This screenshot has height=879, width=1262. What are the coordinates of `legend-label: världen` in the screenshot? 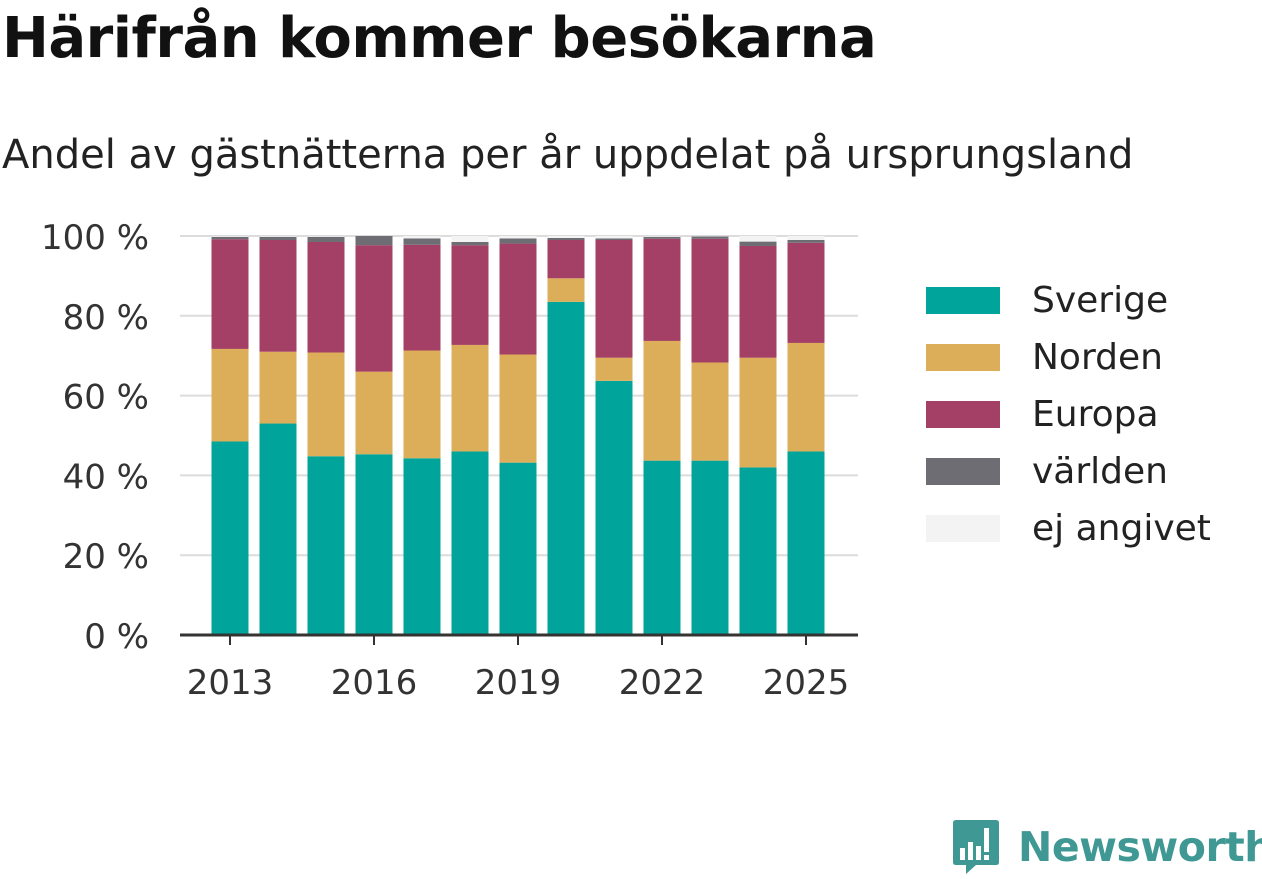 It's located at (1100, 471).